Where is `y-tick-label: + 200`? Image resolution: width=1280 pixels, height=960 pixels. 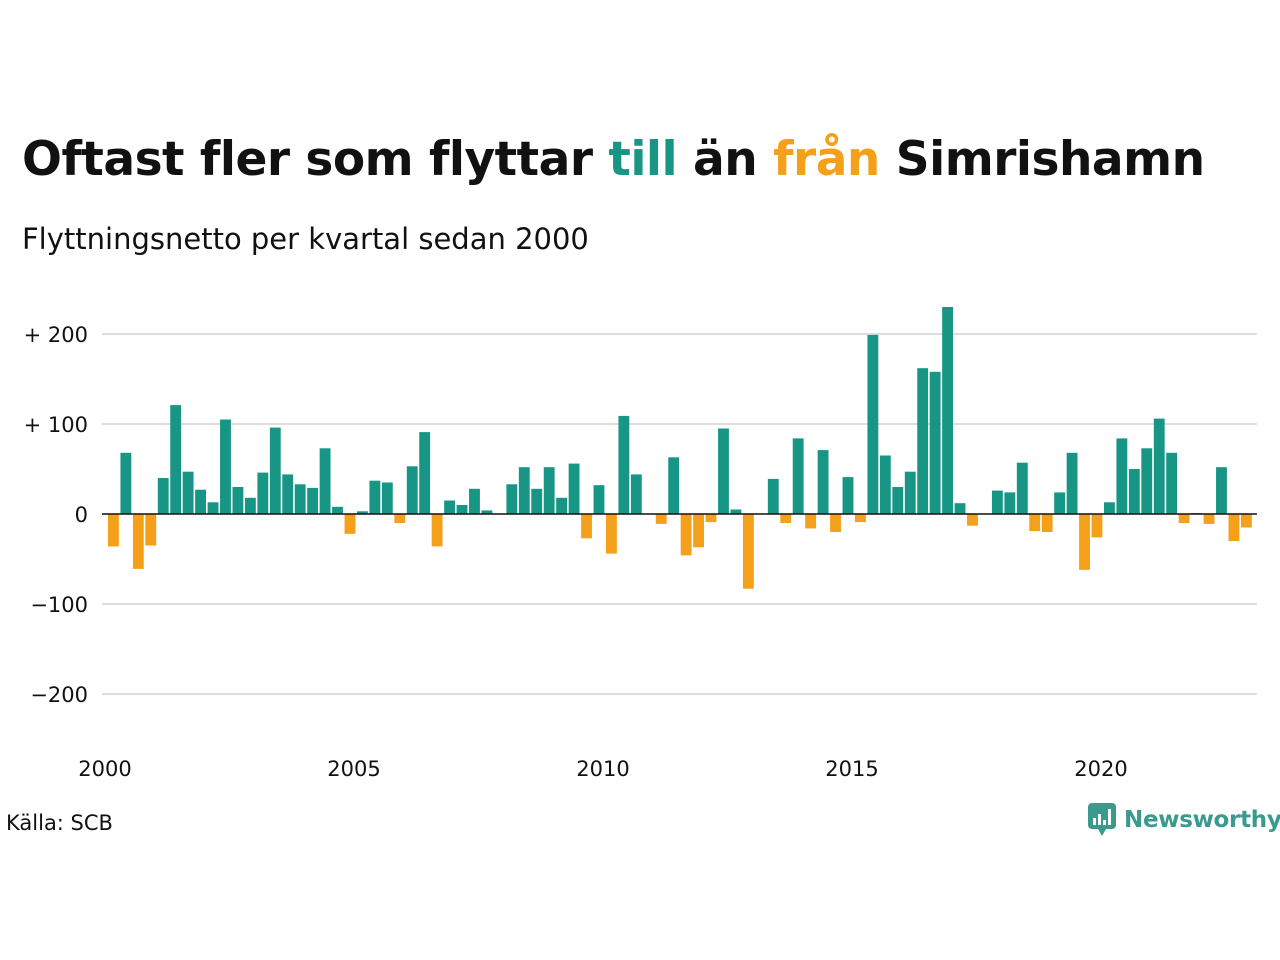 y-tick-label: + 200 is located at coordinates (56, 335).